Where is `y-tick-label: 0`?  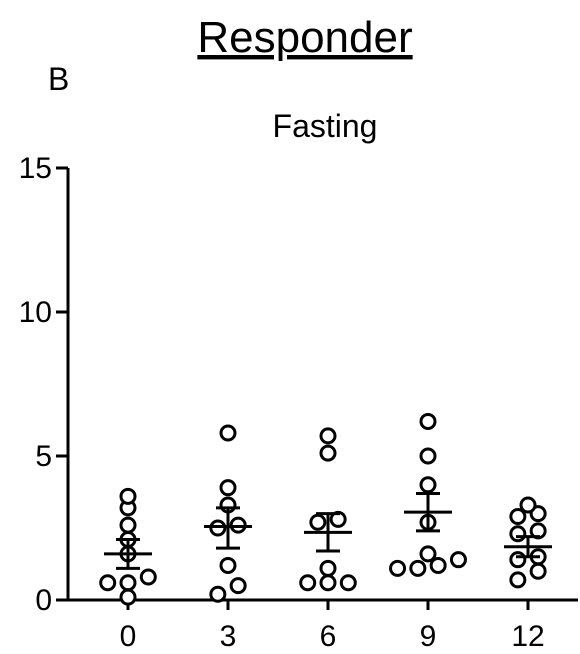
y-tick-label: 0 is located at coordinates (43, 600).